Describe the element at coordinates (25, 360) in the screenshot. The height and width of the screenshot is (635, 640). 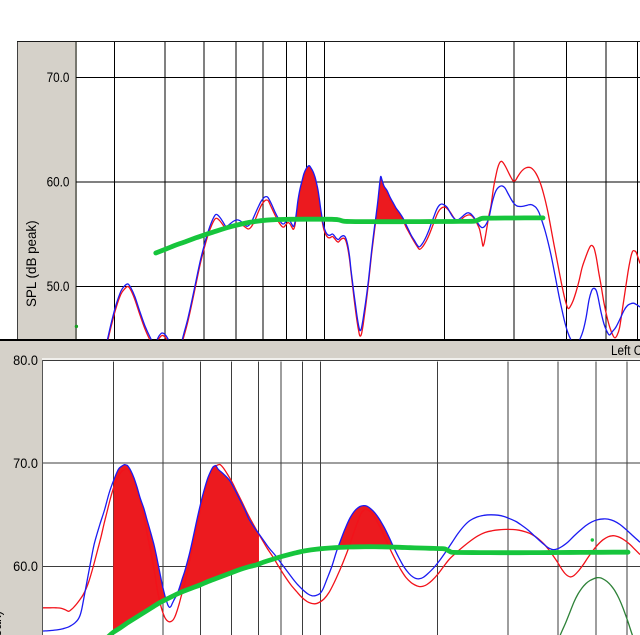
I see `svg-text: 80.0` at that location.